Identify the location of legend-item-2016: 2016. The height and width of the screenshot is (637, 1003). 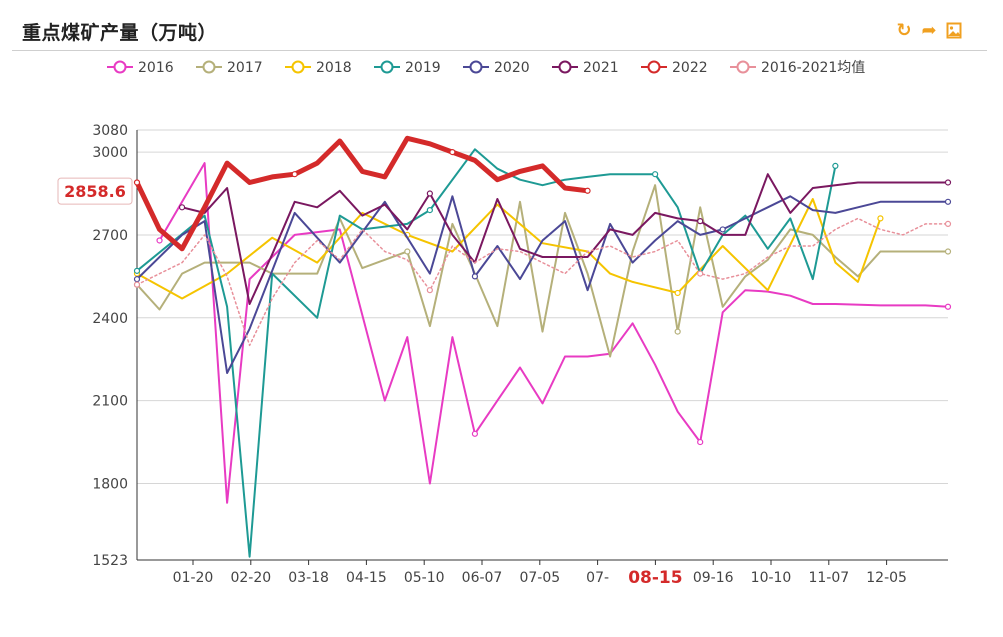
(140, 68).